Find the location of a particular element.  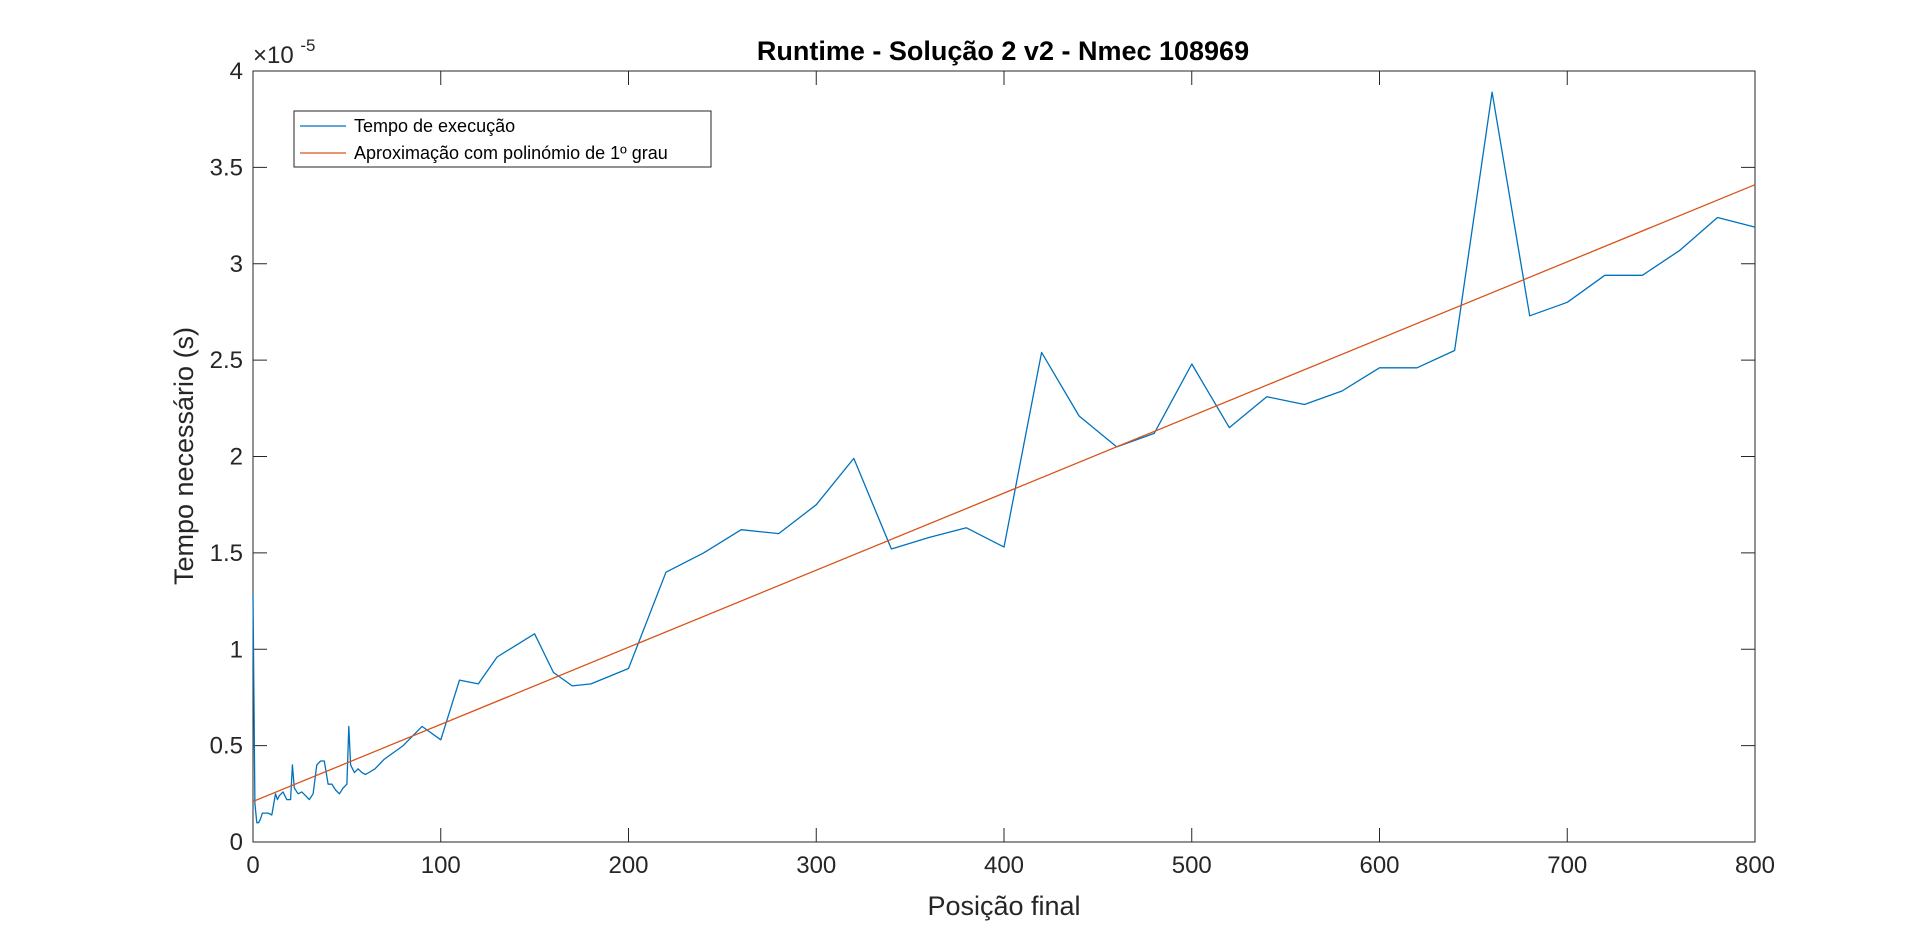

x-tick-label: 400 is located at coordinates (1004, 865).